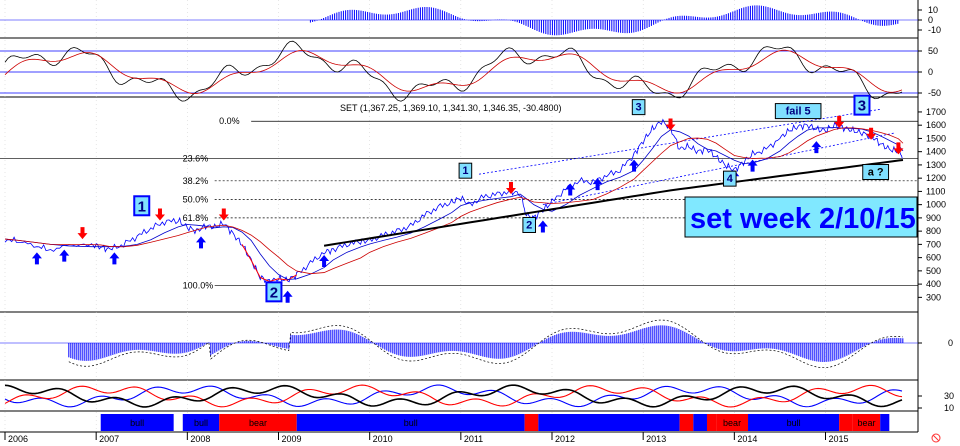 The height and width of the screenshot is (446, 960). Describe the element at coordinates (934, 93) in the screenshot. I see `panel2-tick-label: -50` at that location.